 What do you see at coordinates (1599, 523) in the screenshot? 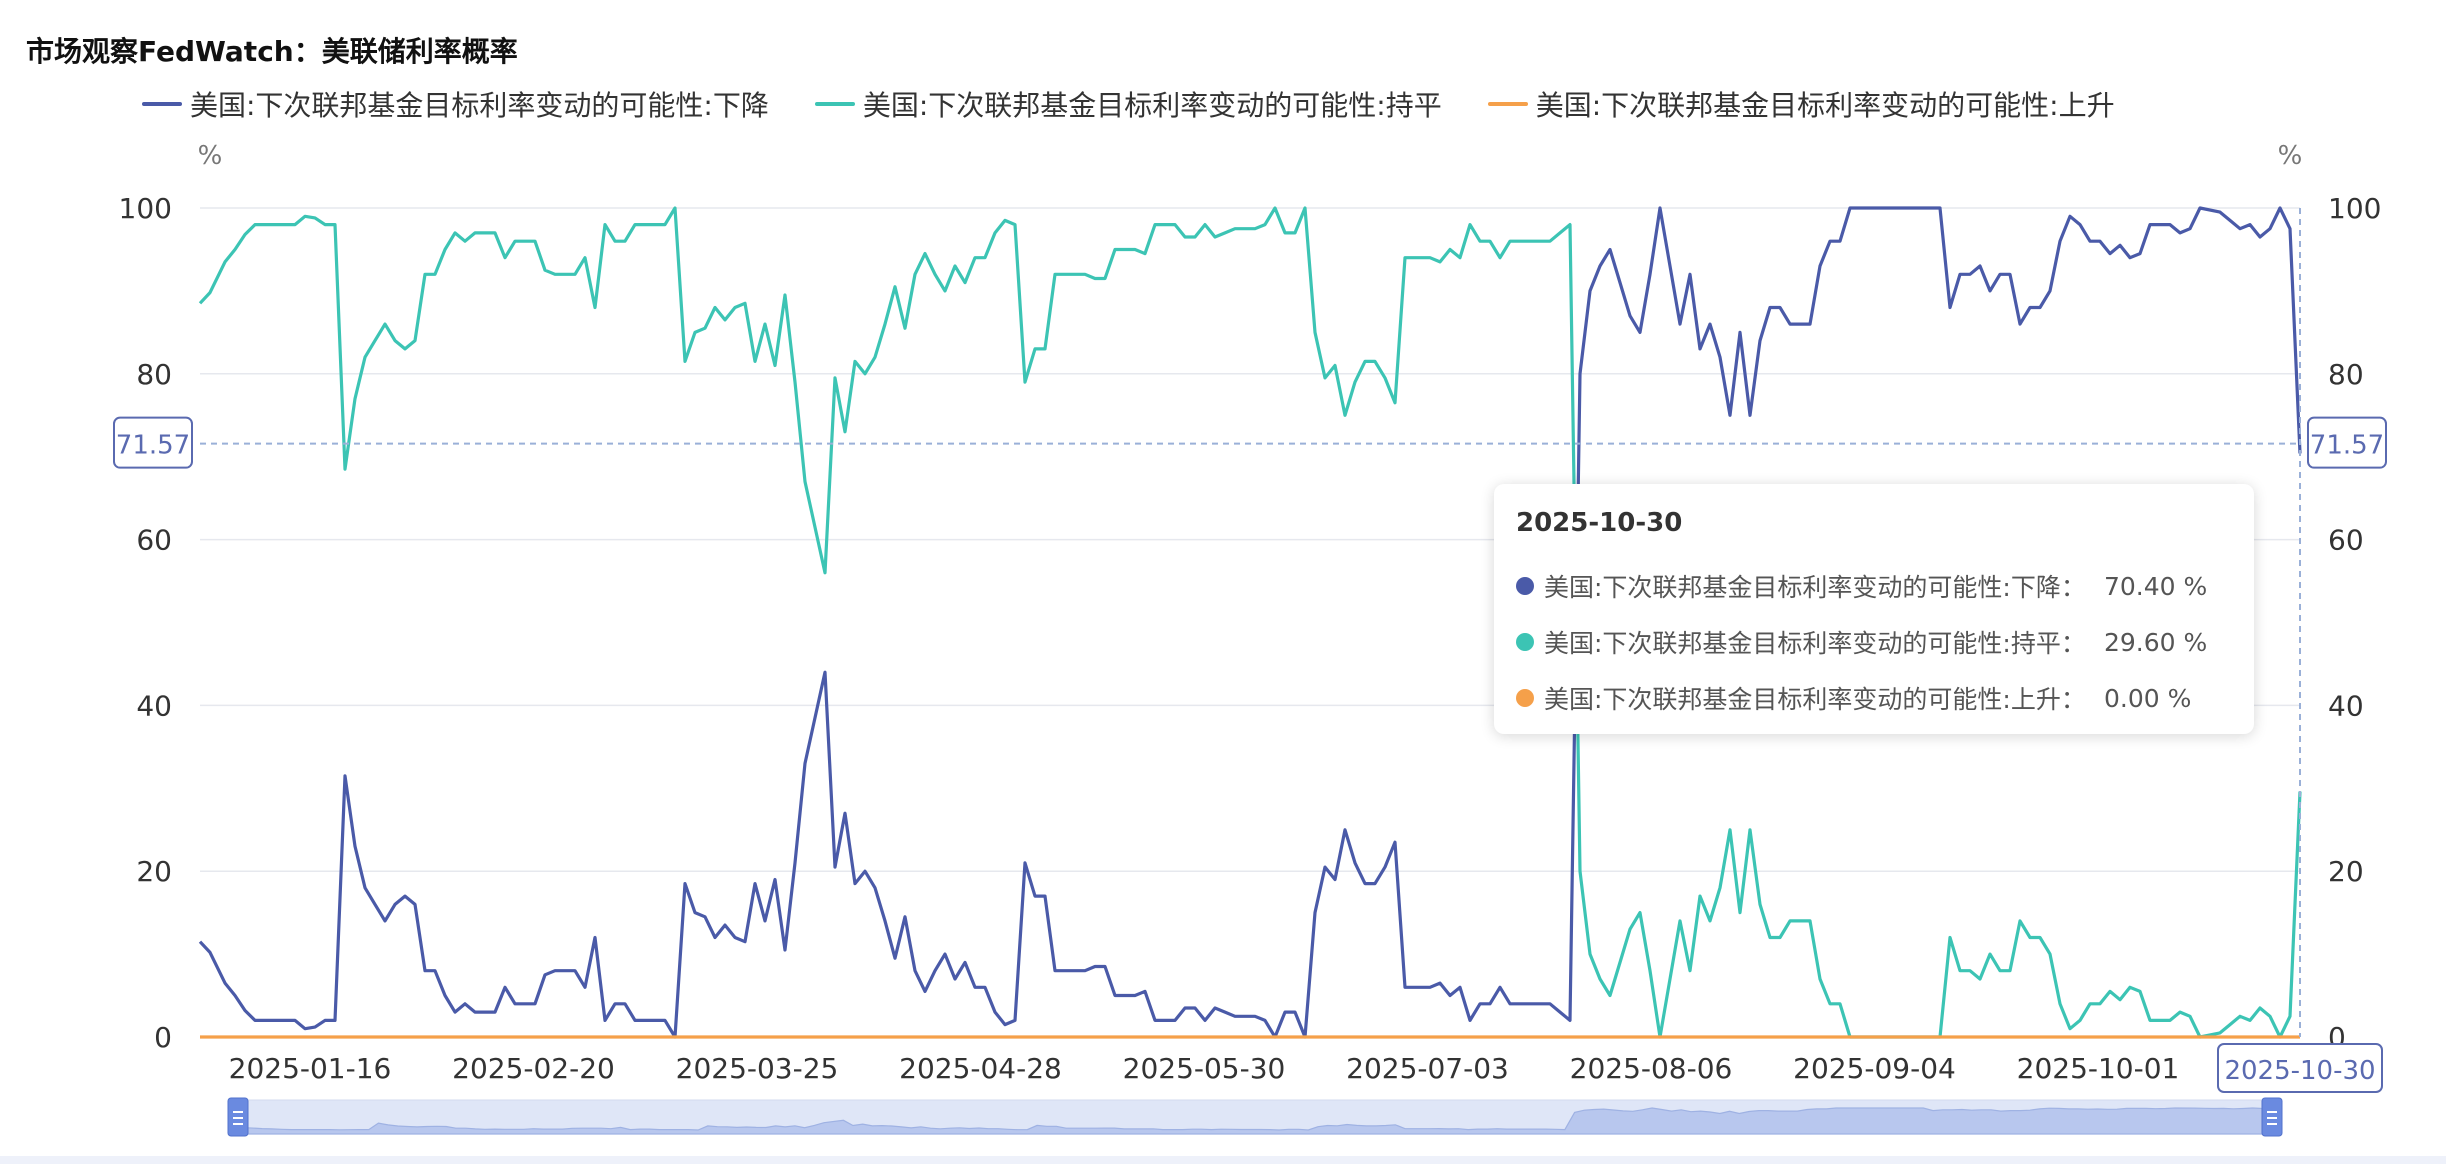
I see `tooltip-date: 2025-10-30` at bounding box center [1599, 523].